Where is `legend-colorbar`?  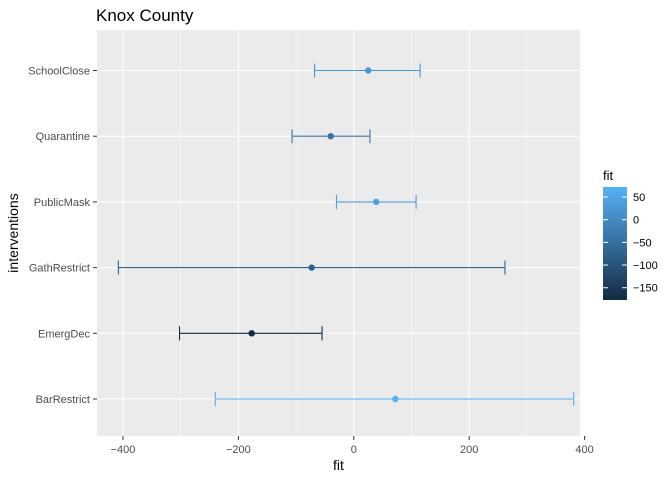
legend-colorbar is located at coordinates (615, 243).